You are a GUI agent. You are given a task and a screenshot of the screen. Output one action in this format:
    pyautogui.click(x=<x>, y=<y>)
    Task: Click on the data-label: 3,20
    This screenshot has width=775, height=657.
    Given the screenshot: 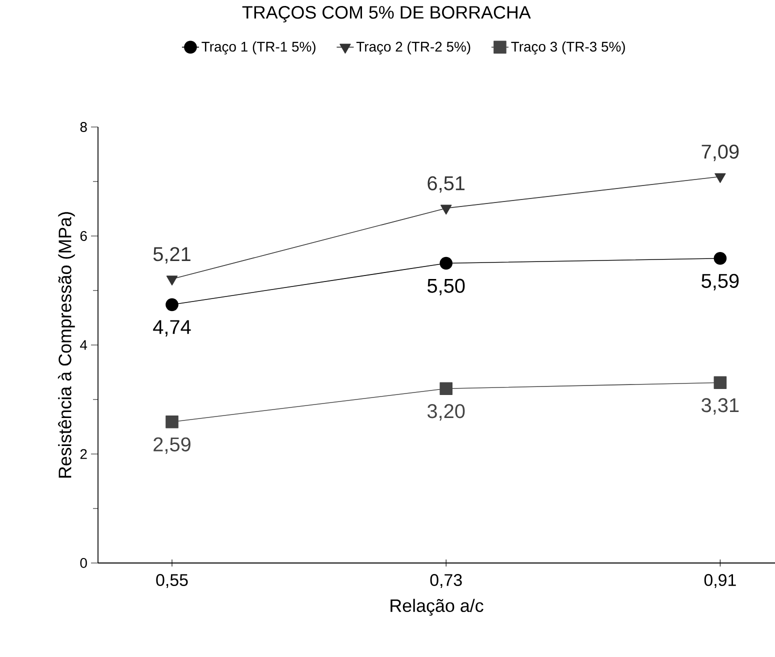 What is the action you would take?
    pyautogui.click(x=446, y=412)
    